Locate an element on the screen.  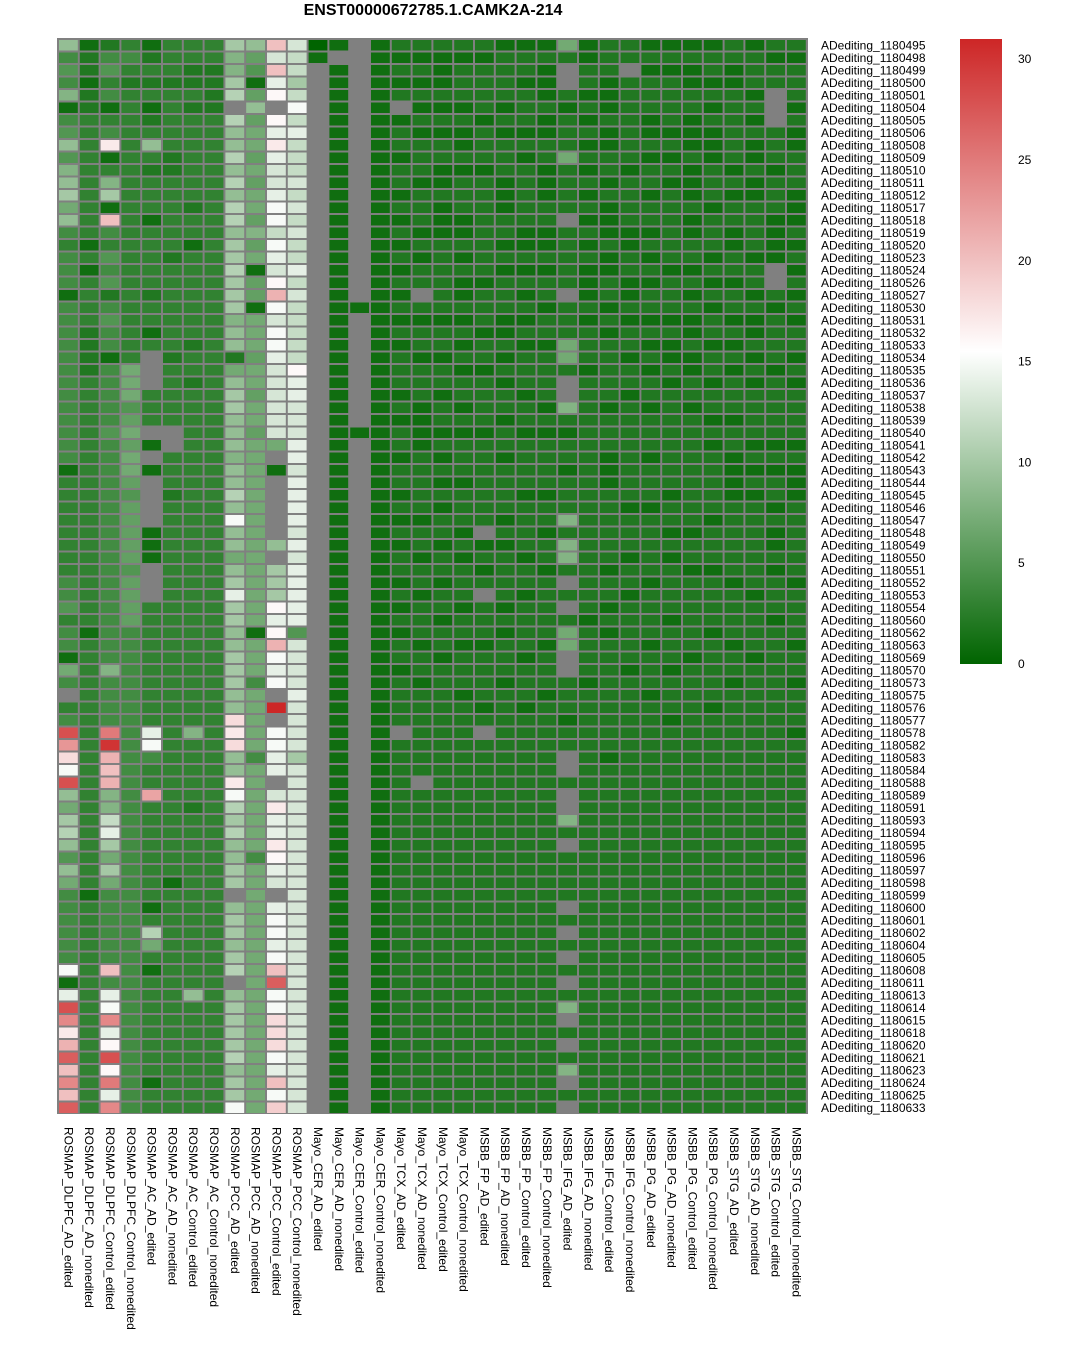
row-label: ADediting_1180508 is located at coordinates (873, 145).